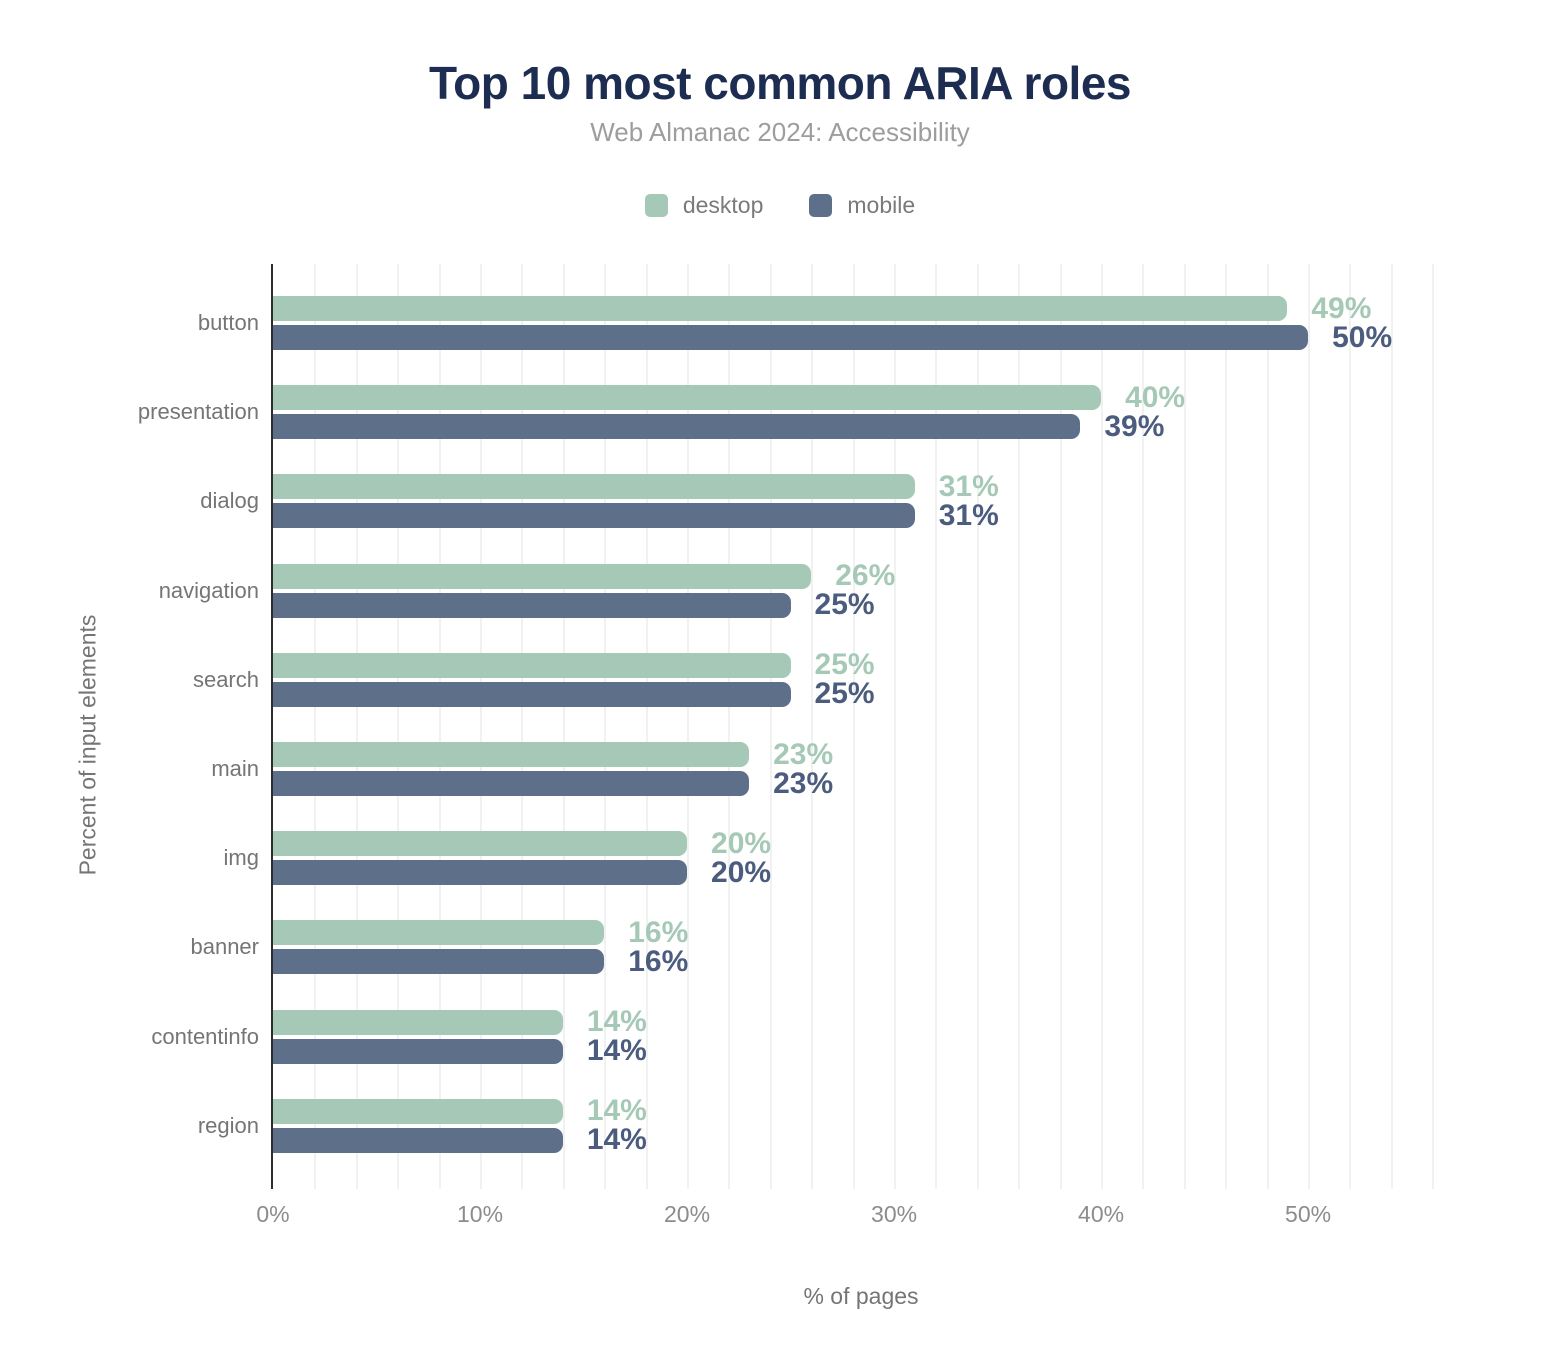  Describe the element at coordinates (229, 501) in the screenshot. I see `category-label: dialog` at that location.